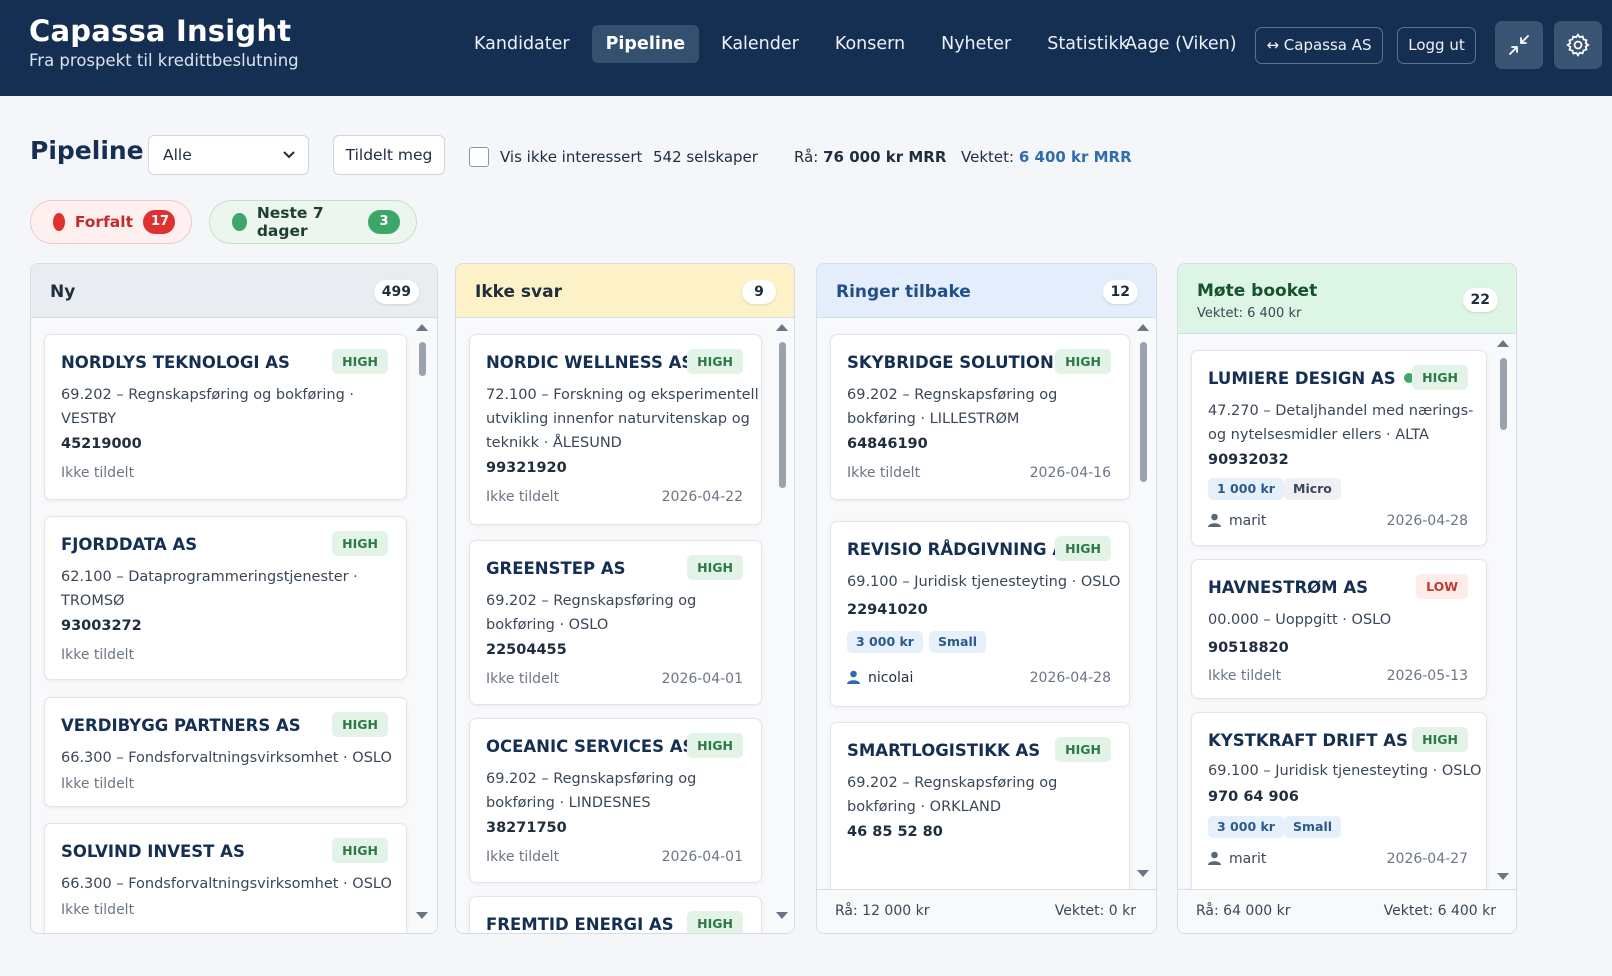 Image resolution: width=1612 pixels, height=976 pixels. What do you see at coordinates (129, 544) in the screenshot?
I see `company-name: FJORDDATA AS` at bounding box center [129, 544].